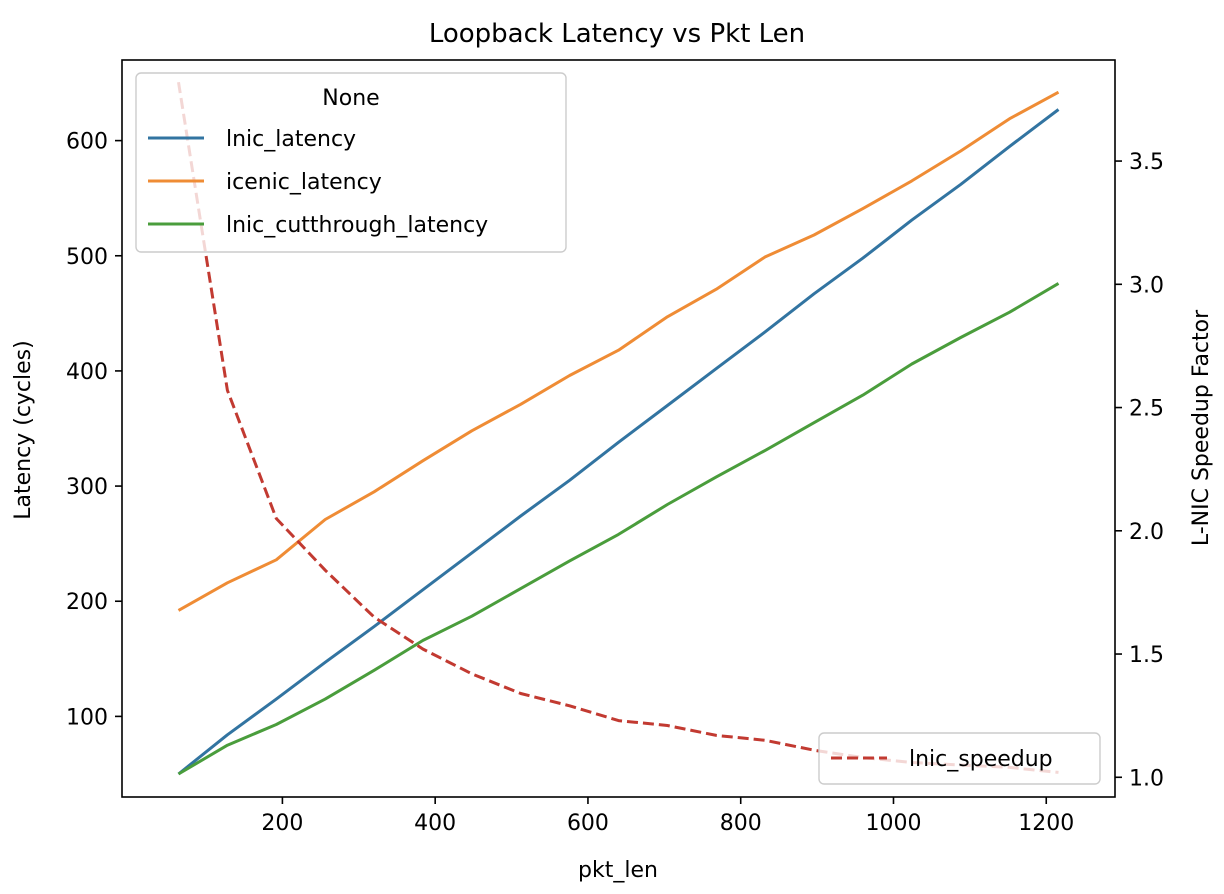  I want to click on y2-tick-label: 1.5, so click(1146, 655).